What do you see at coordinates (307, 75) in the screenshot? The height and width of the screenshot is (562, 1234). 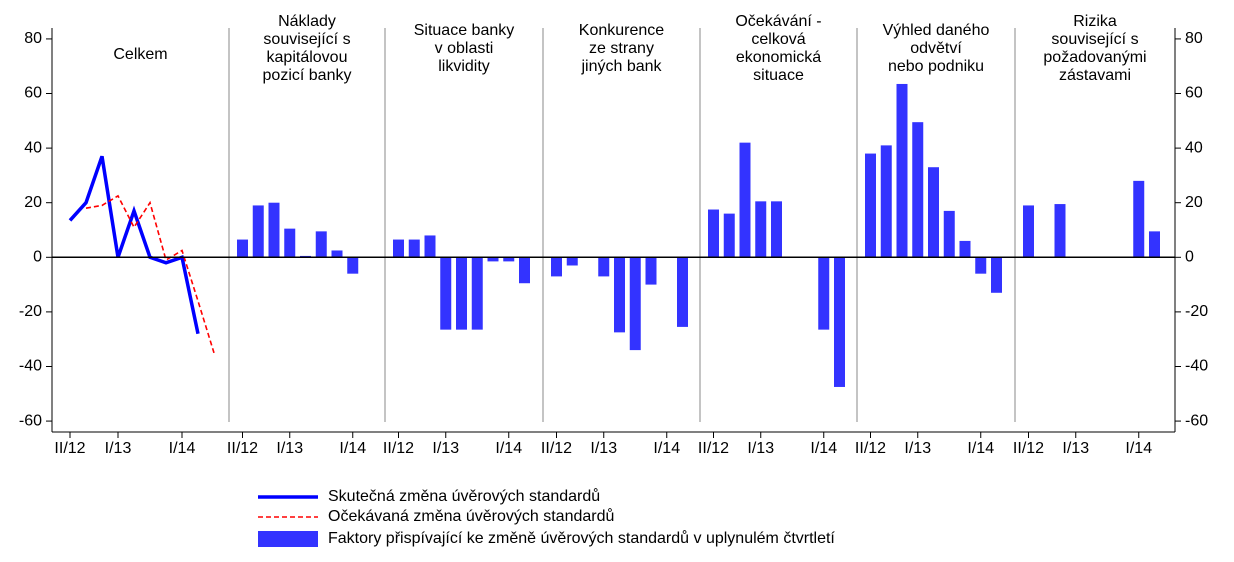 I see `panel-title: pozicí banky` at bounding box center [307, 75].